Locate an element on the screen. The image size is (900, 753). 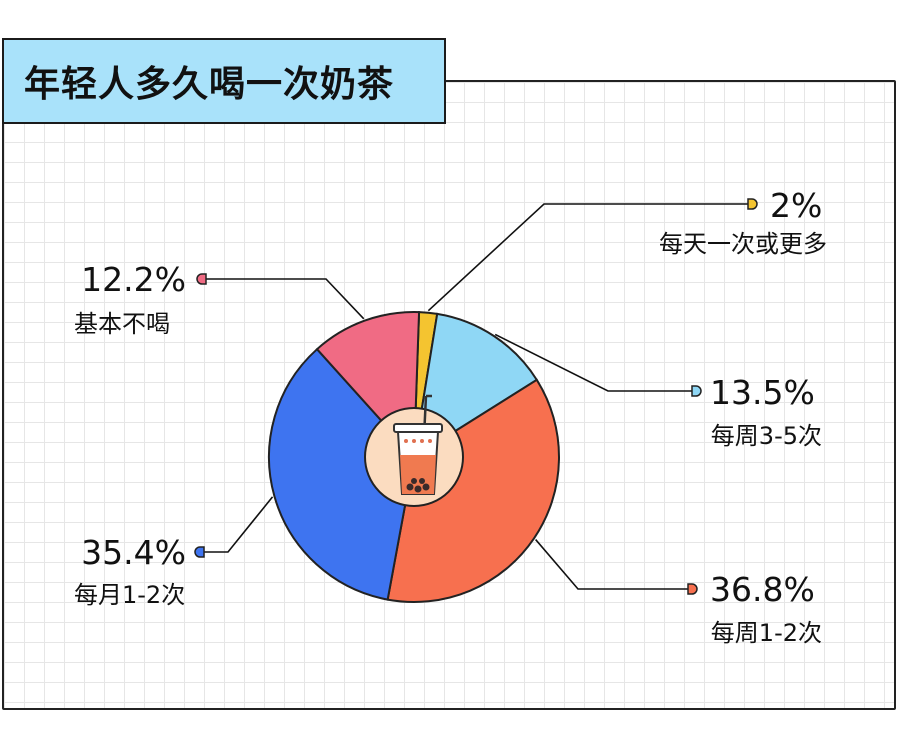
slice-category-label: 每周1-2次 is located at coordinates (766, 633).